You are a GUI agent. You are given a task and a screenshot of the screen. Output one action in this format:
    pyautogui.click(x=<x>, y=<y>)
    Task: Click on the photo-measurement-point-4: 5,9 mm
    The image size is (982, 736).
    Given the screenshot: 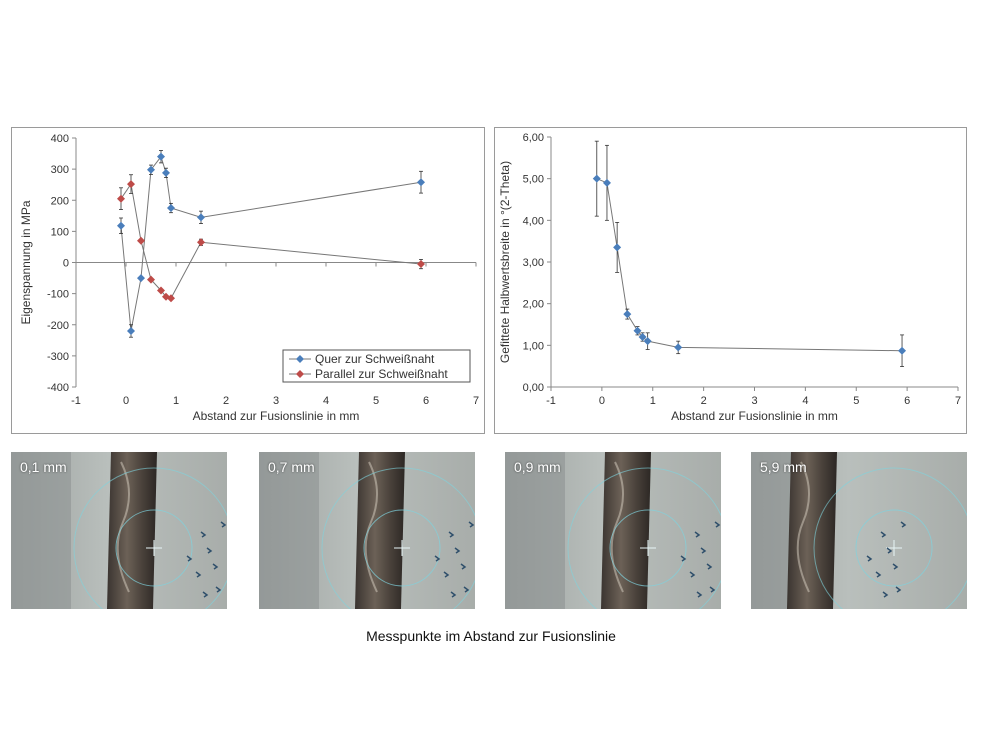 What is the action you would take?
    pyautogui.click(x=859, y=530)
    